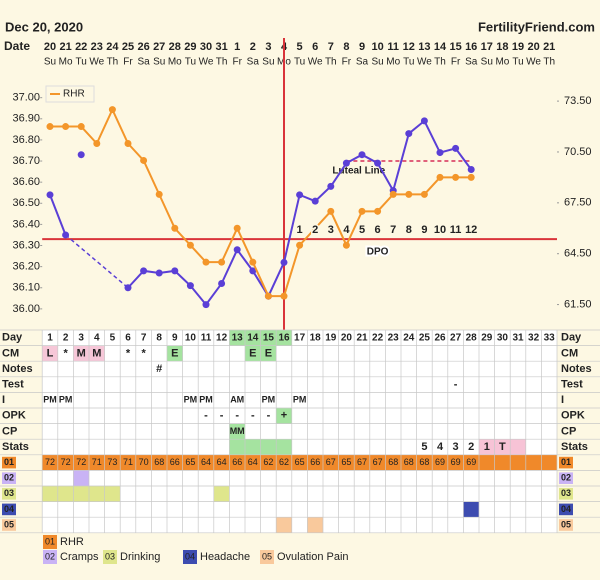 This screenshot has height=580, width=600. What do you see at coordinates (331, 337) in the screenshot?
I see `day-number: 19` at bounding box center [331, 337].